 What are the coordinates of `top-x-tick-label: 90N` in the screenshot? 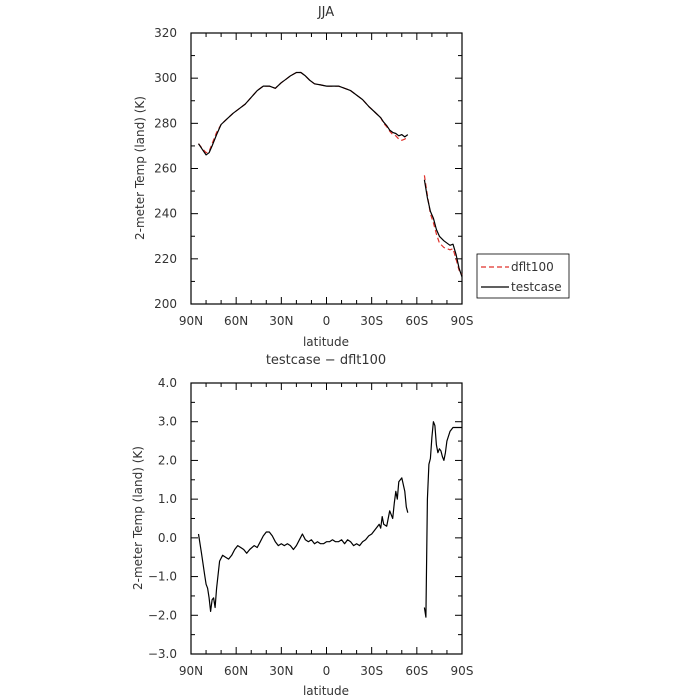 It's located at (191, 321).